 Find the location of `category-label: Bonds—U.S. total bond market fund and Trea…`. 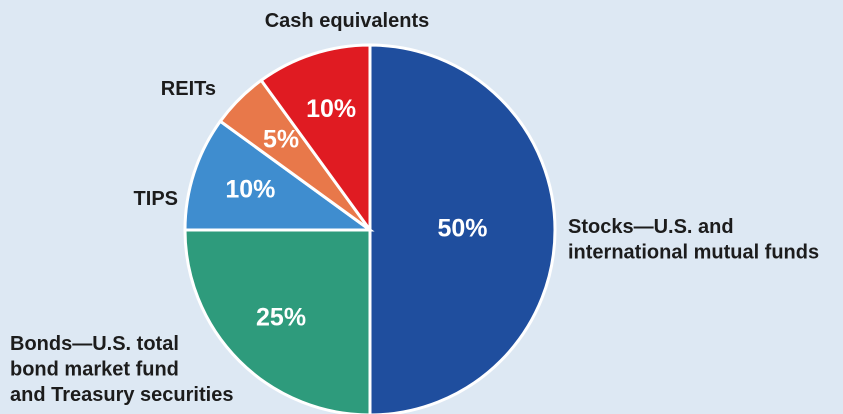

category-label: Bonds—U.S. total bond market fund and Trea… is located at coordinates (121, 369).